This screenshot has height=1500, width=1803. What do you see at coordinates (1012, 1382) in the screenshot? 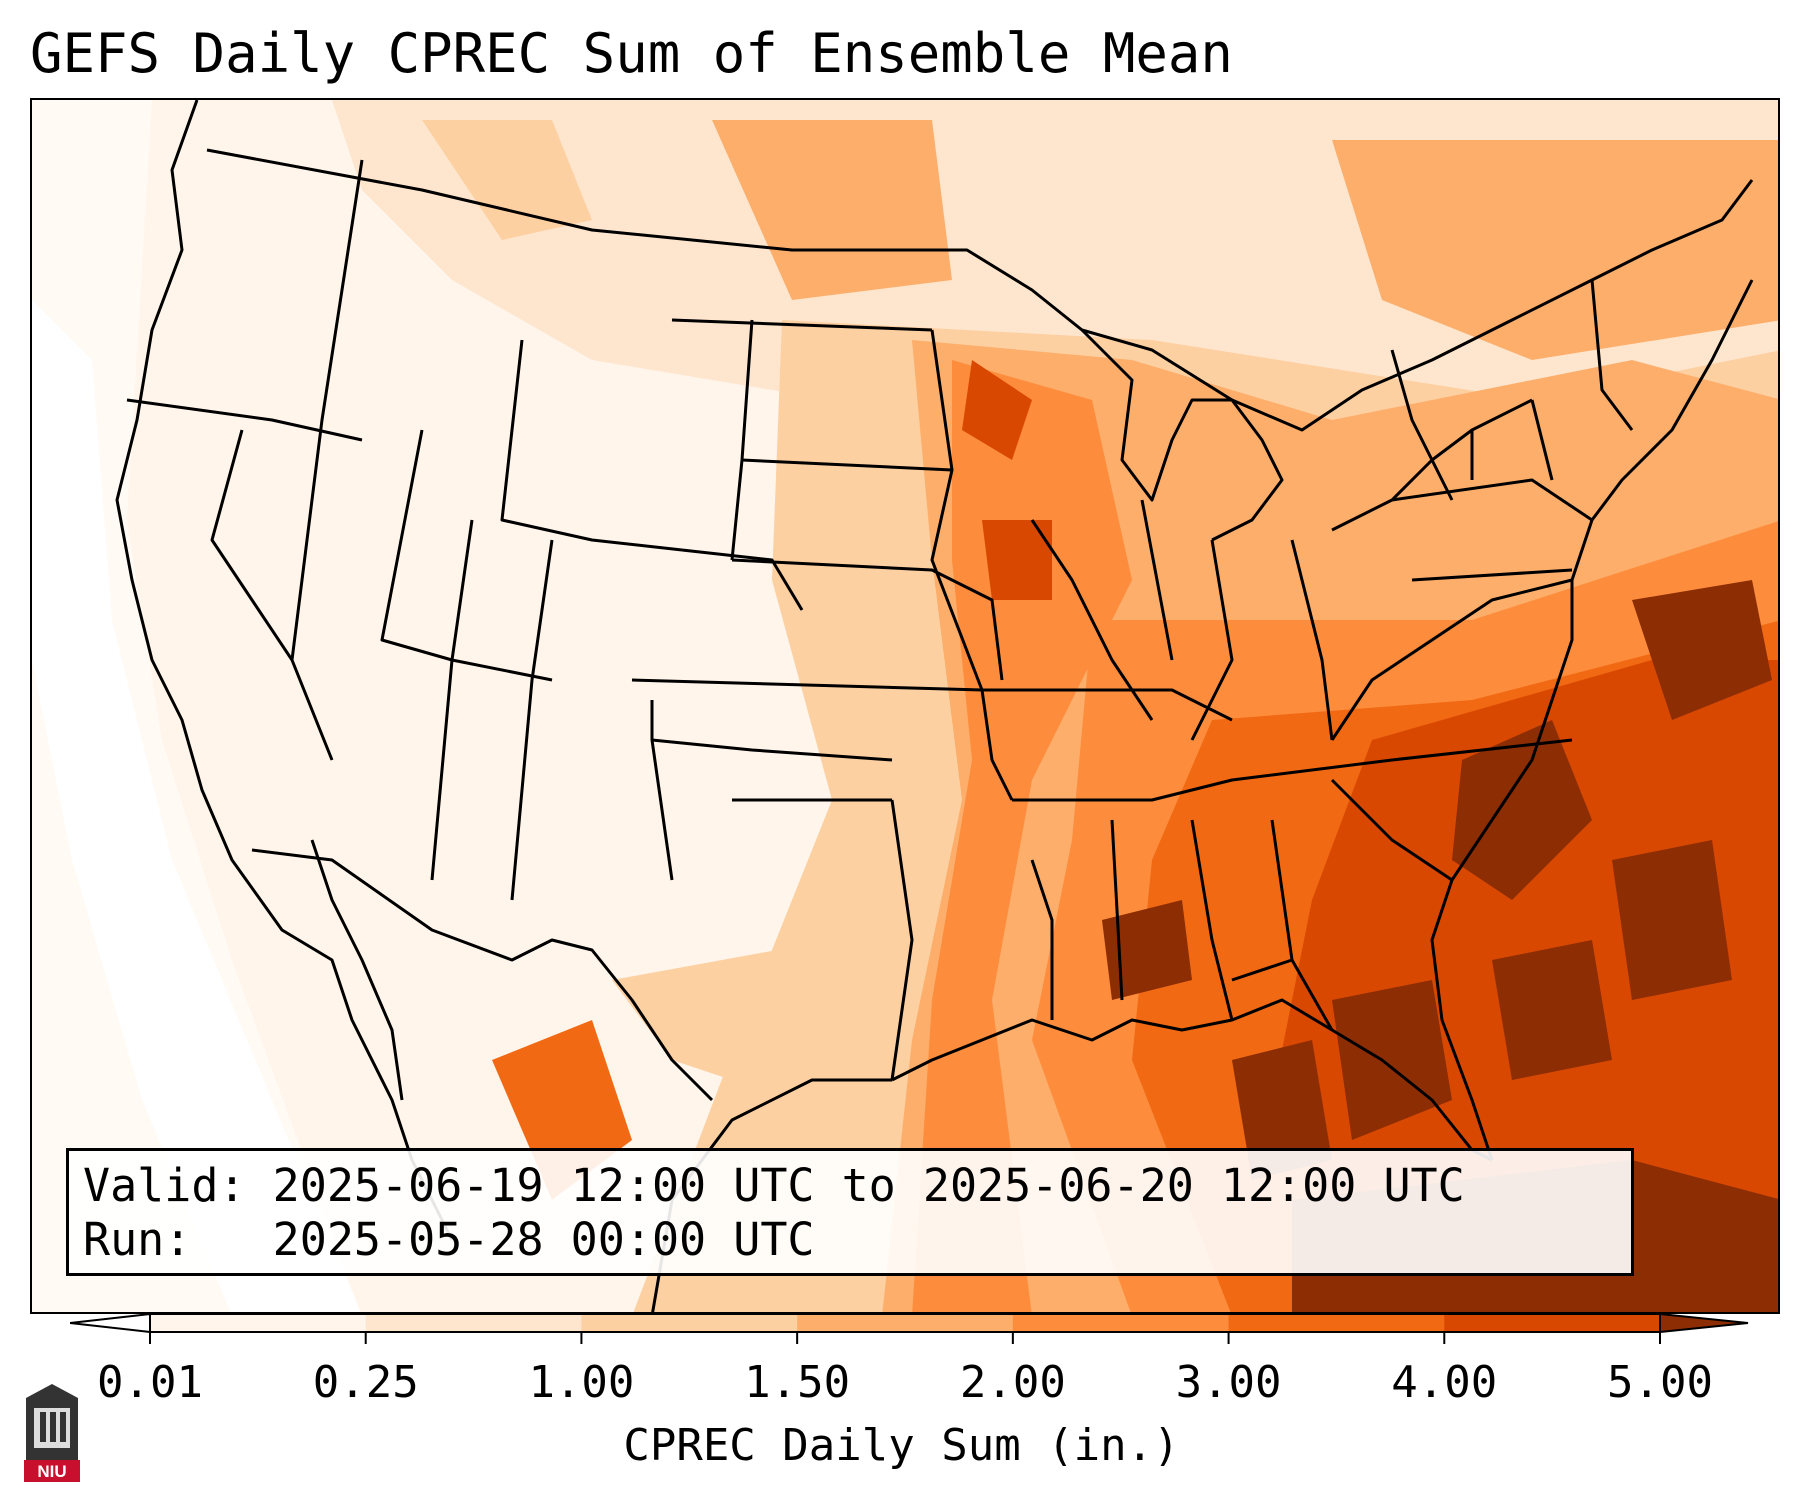
I see `colorbar-tick-label: 2.00` at bounding box center [1012, 1382].